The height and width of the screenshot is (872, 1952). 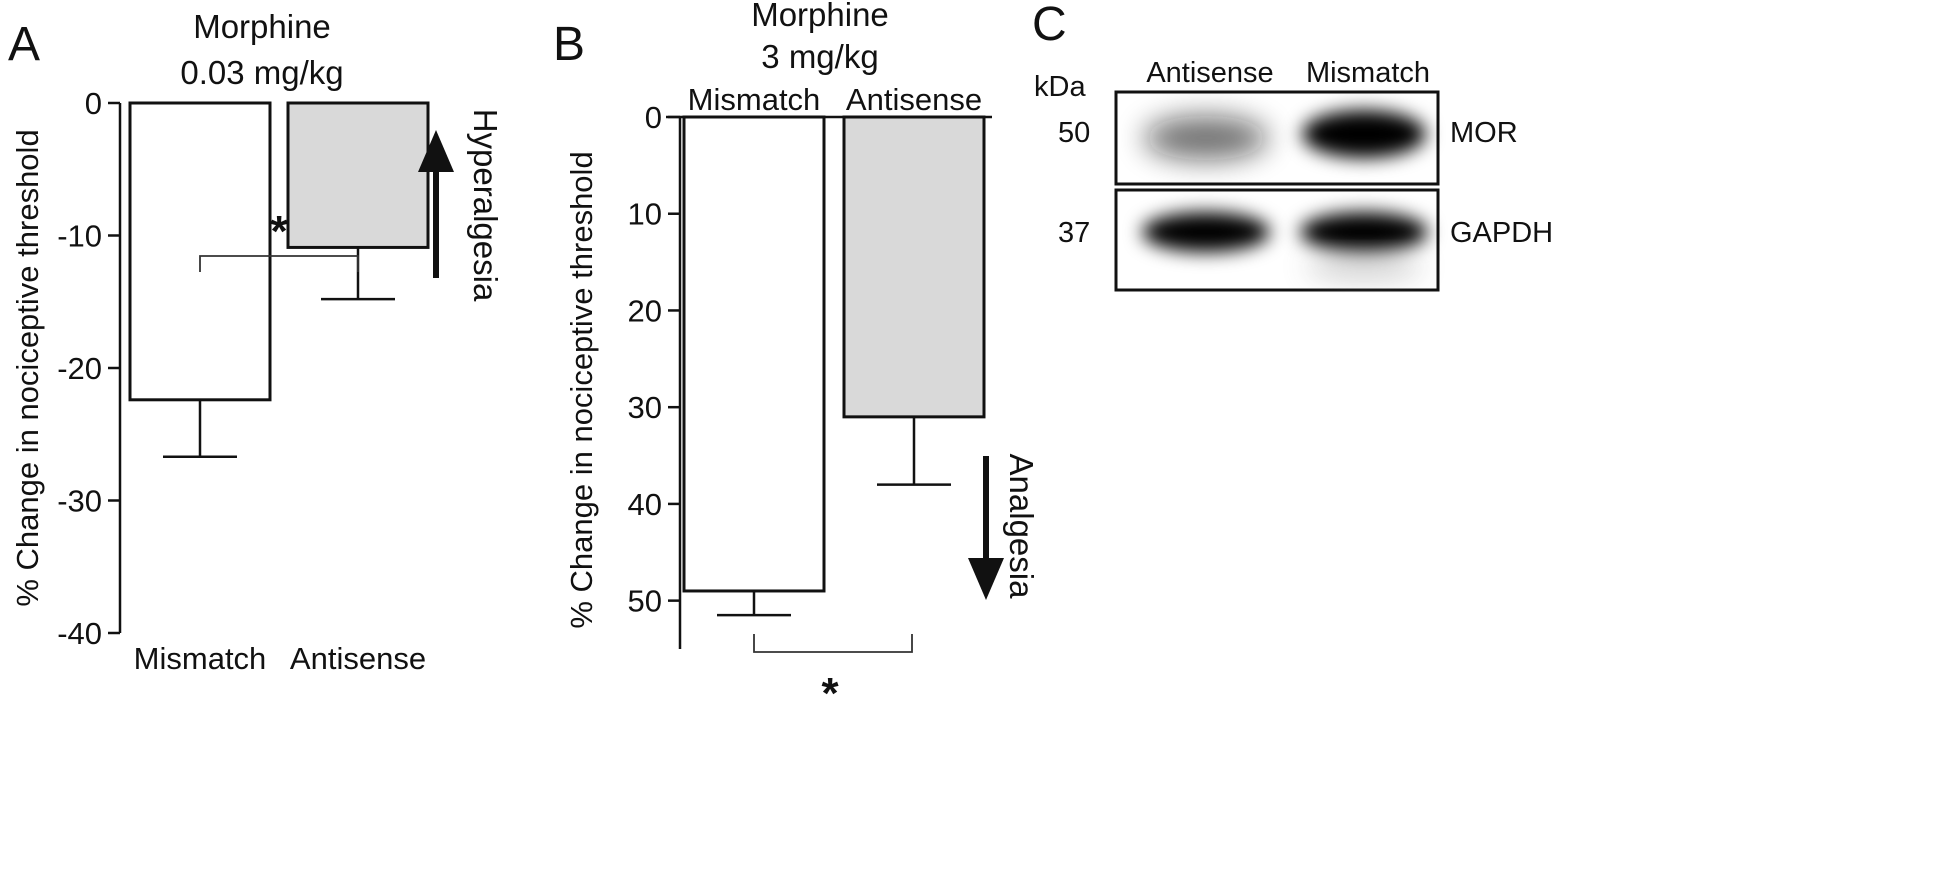 What do you see at coordinates (834, 354) in the screenshot?
I see `panel-b-bars` at bounding box center [834, 354].